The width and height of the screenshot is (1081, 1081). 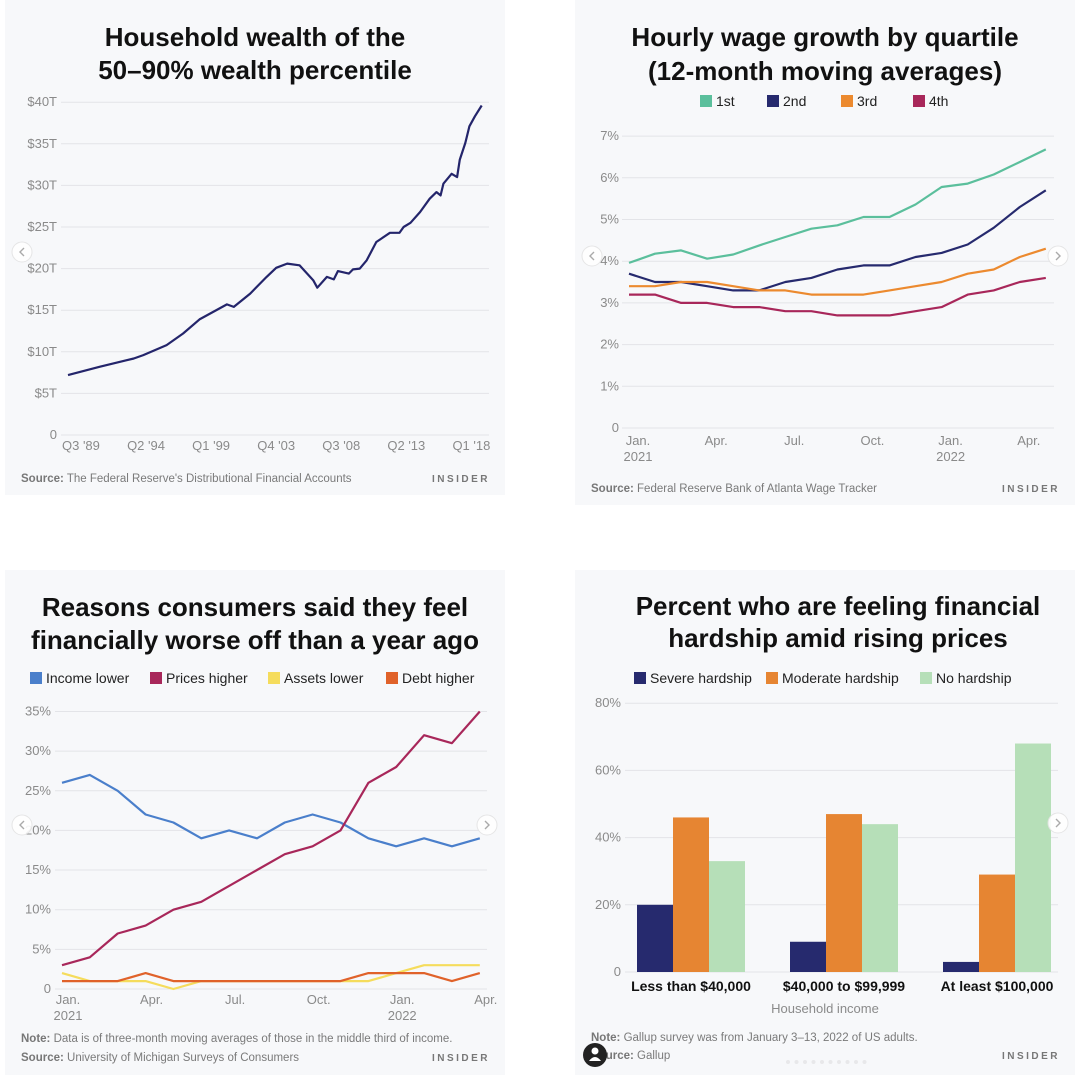 I want to click on legend-swatch-1st, so click(x=706, y=101).